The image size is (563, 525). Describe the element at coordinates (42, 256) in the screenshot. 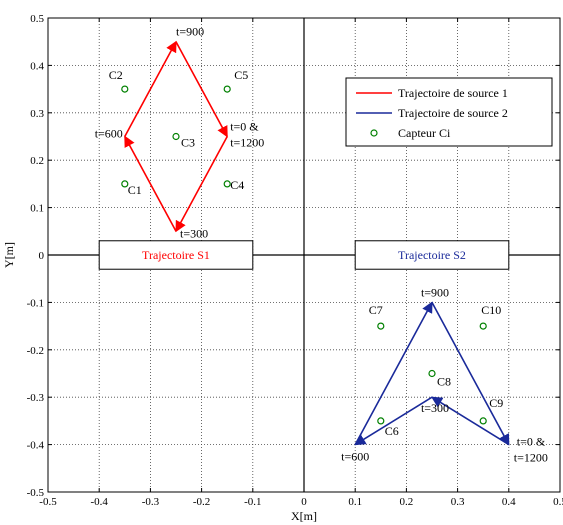

I see `y-tick-label: 0` at that location.